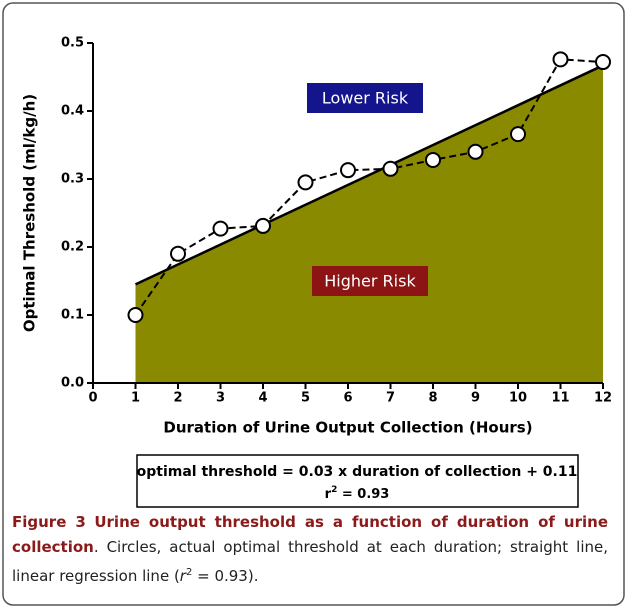 The width and height of the screenshot is (628, 609). I want to click on x-tick-label: 5, so click(305, 398).